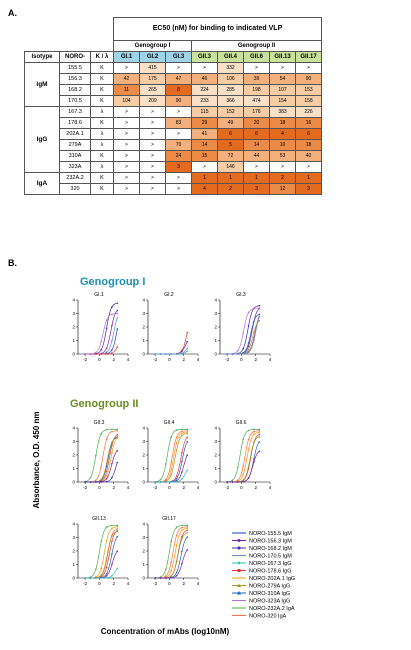 The width and height of the screenshot is (411, 650). I want to click on ec50-value: 14, so click(256, 145).